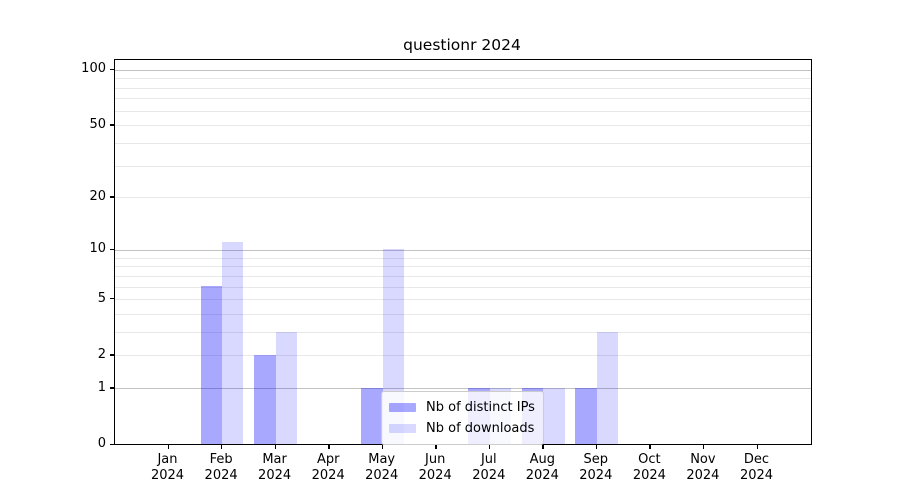  I want to click on bar-feb-series0, so click(211, 365).